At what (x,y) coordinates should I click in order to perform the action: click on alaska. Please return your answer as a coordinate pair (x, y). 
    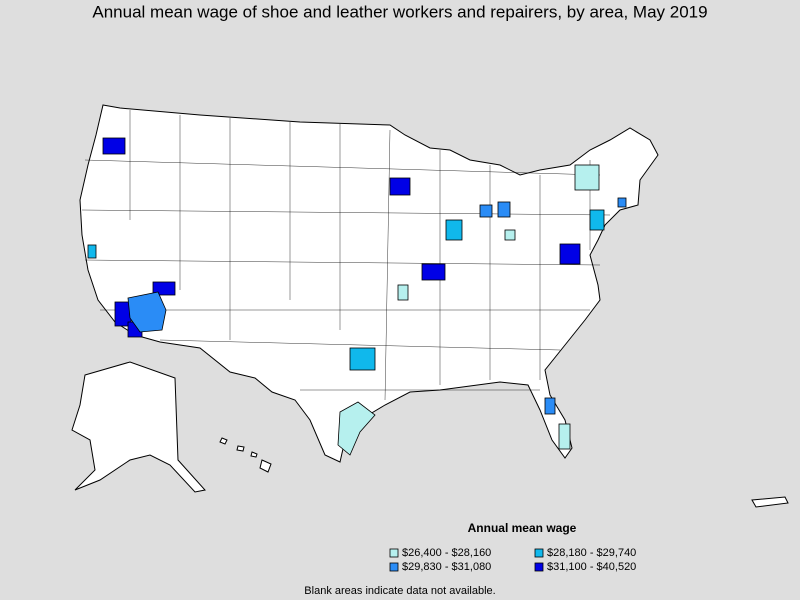
    Looking at the image, I should click on (138, 427).